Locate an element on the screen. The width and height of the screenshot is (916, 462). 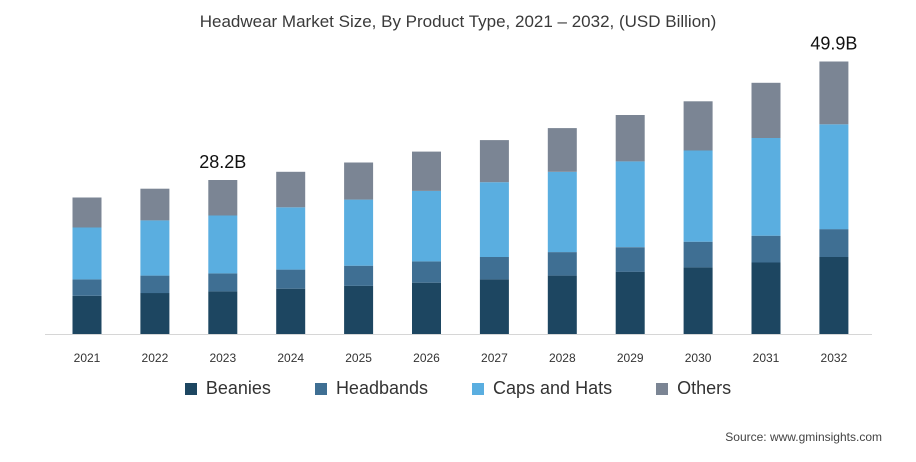
bar-others-2029 is located at coordinates (630, 138).